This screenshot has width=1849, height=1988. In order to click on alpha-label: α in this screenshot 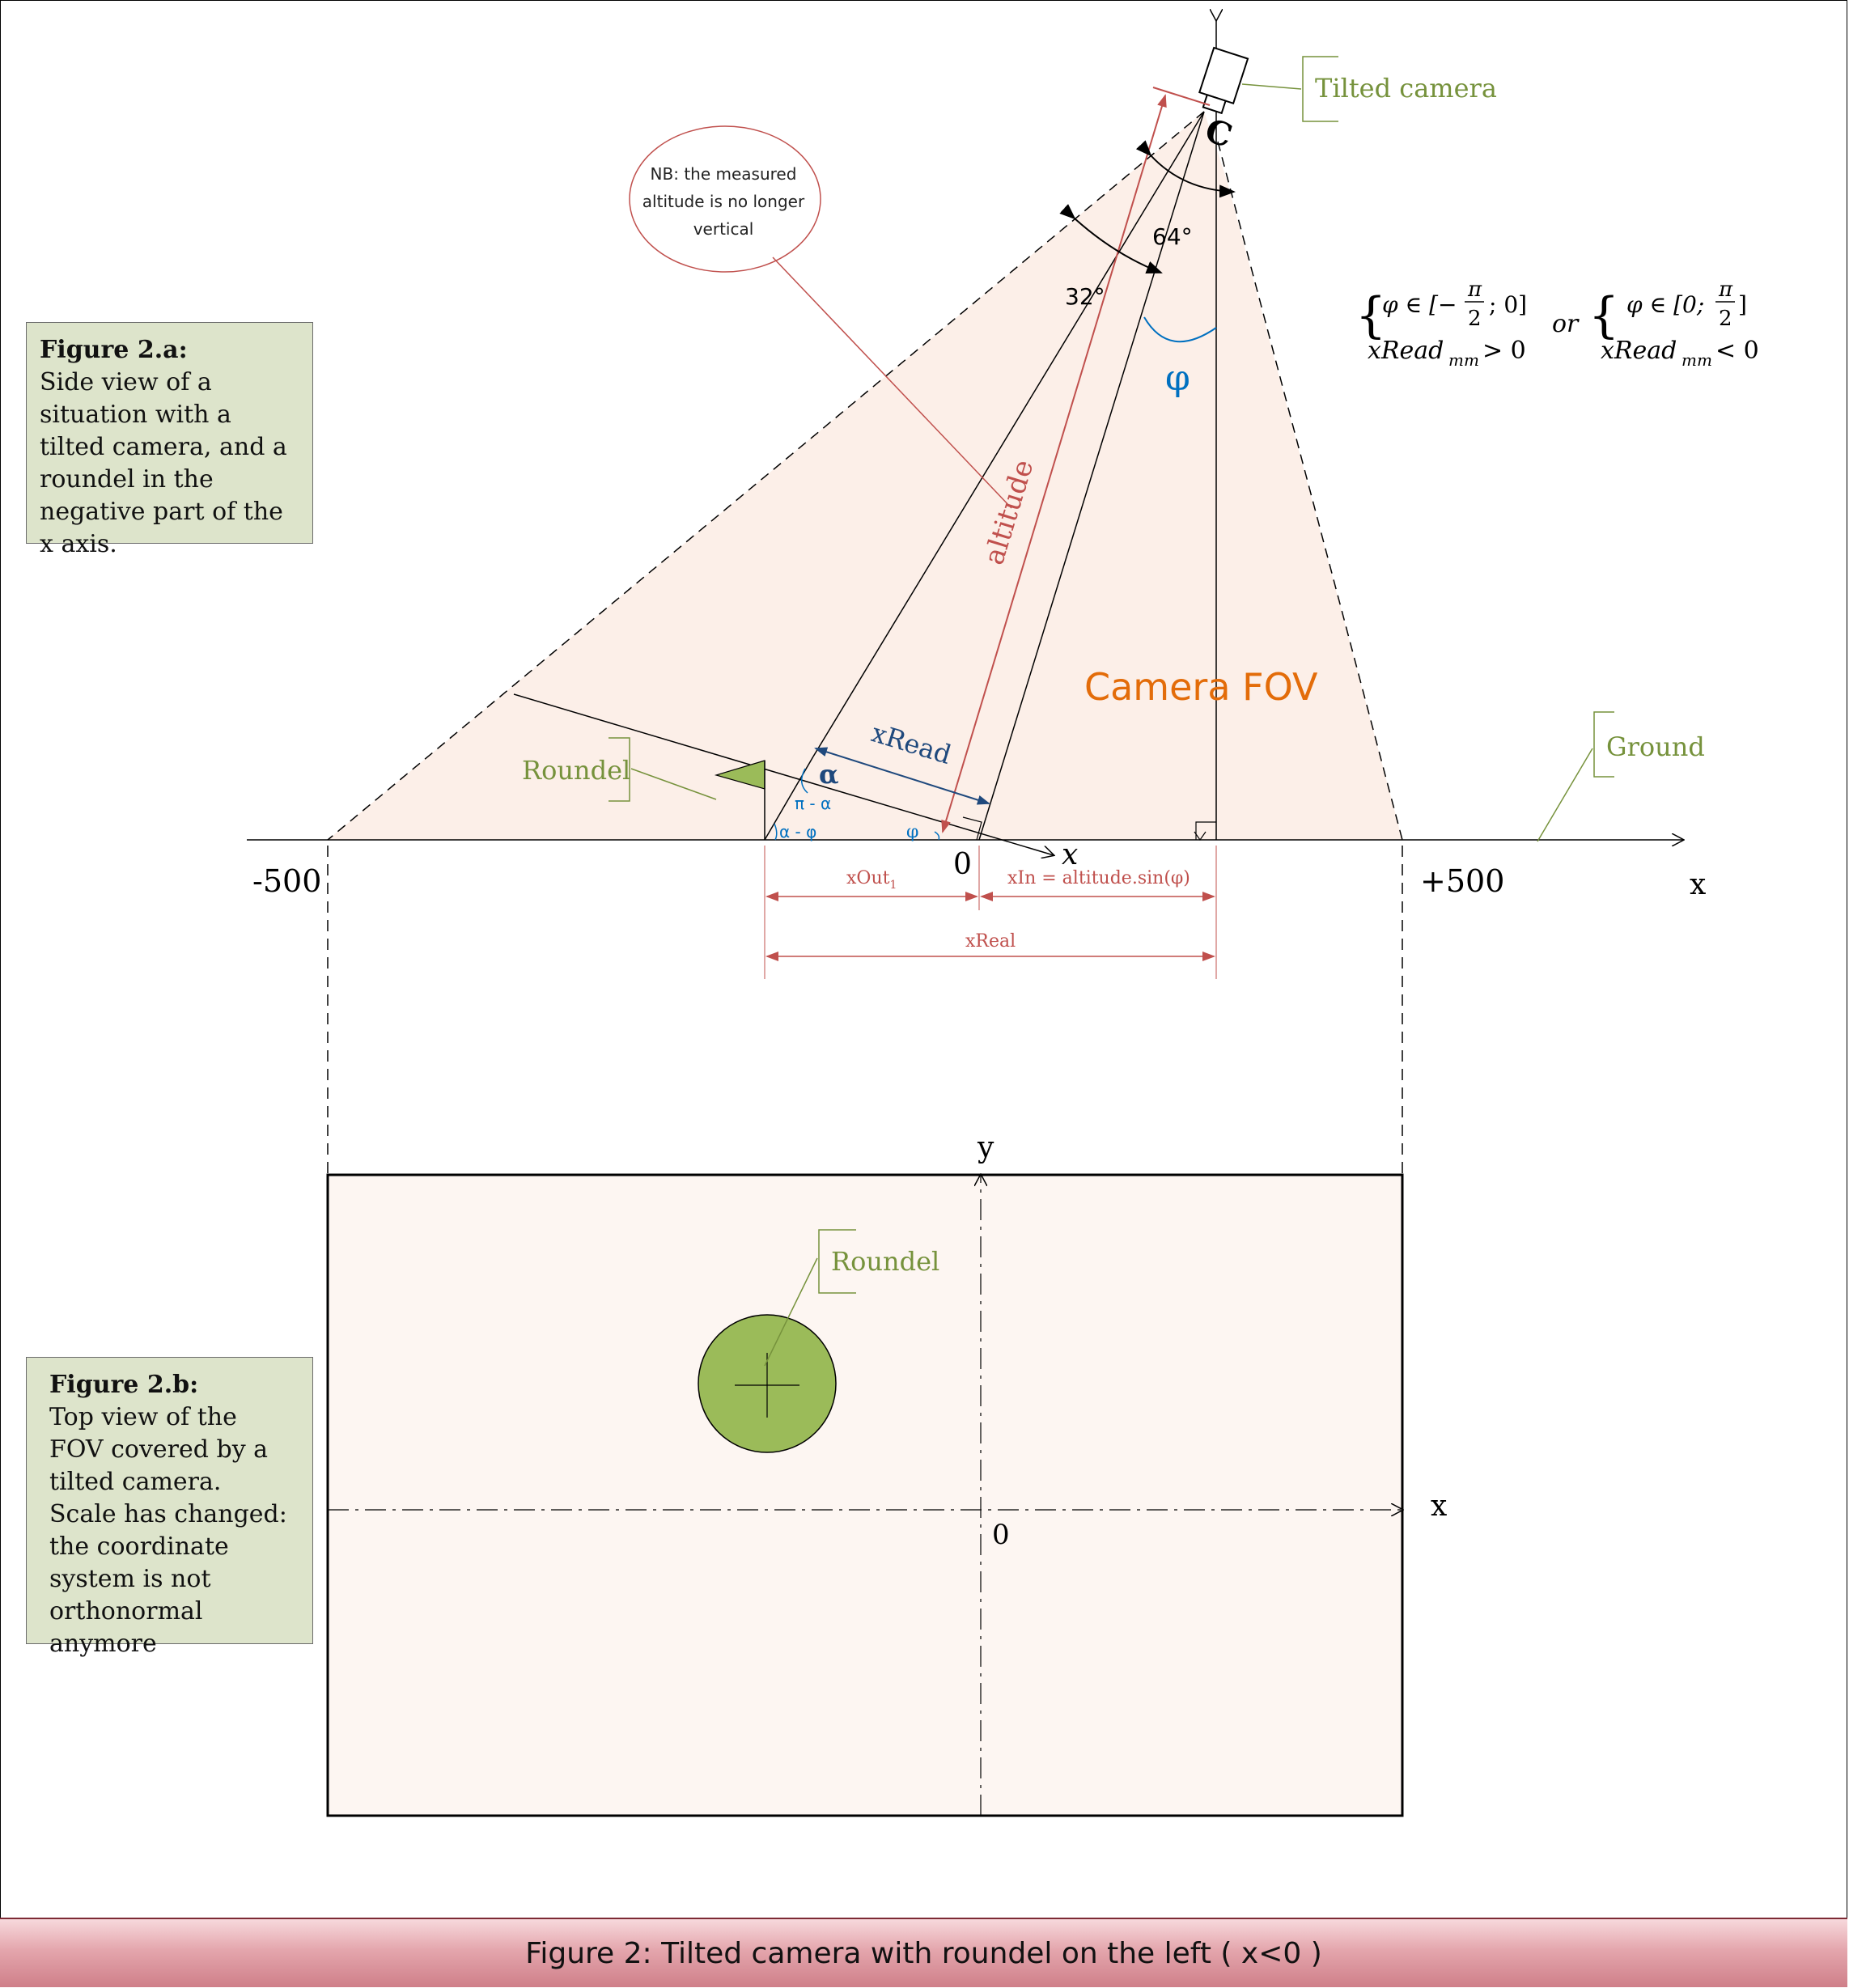, I will do `click(829, 775)`.